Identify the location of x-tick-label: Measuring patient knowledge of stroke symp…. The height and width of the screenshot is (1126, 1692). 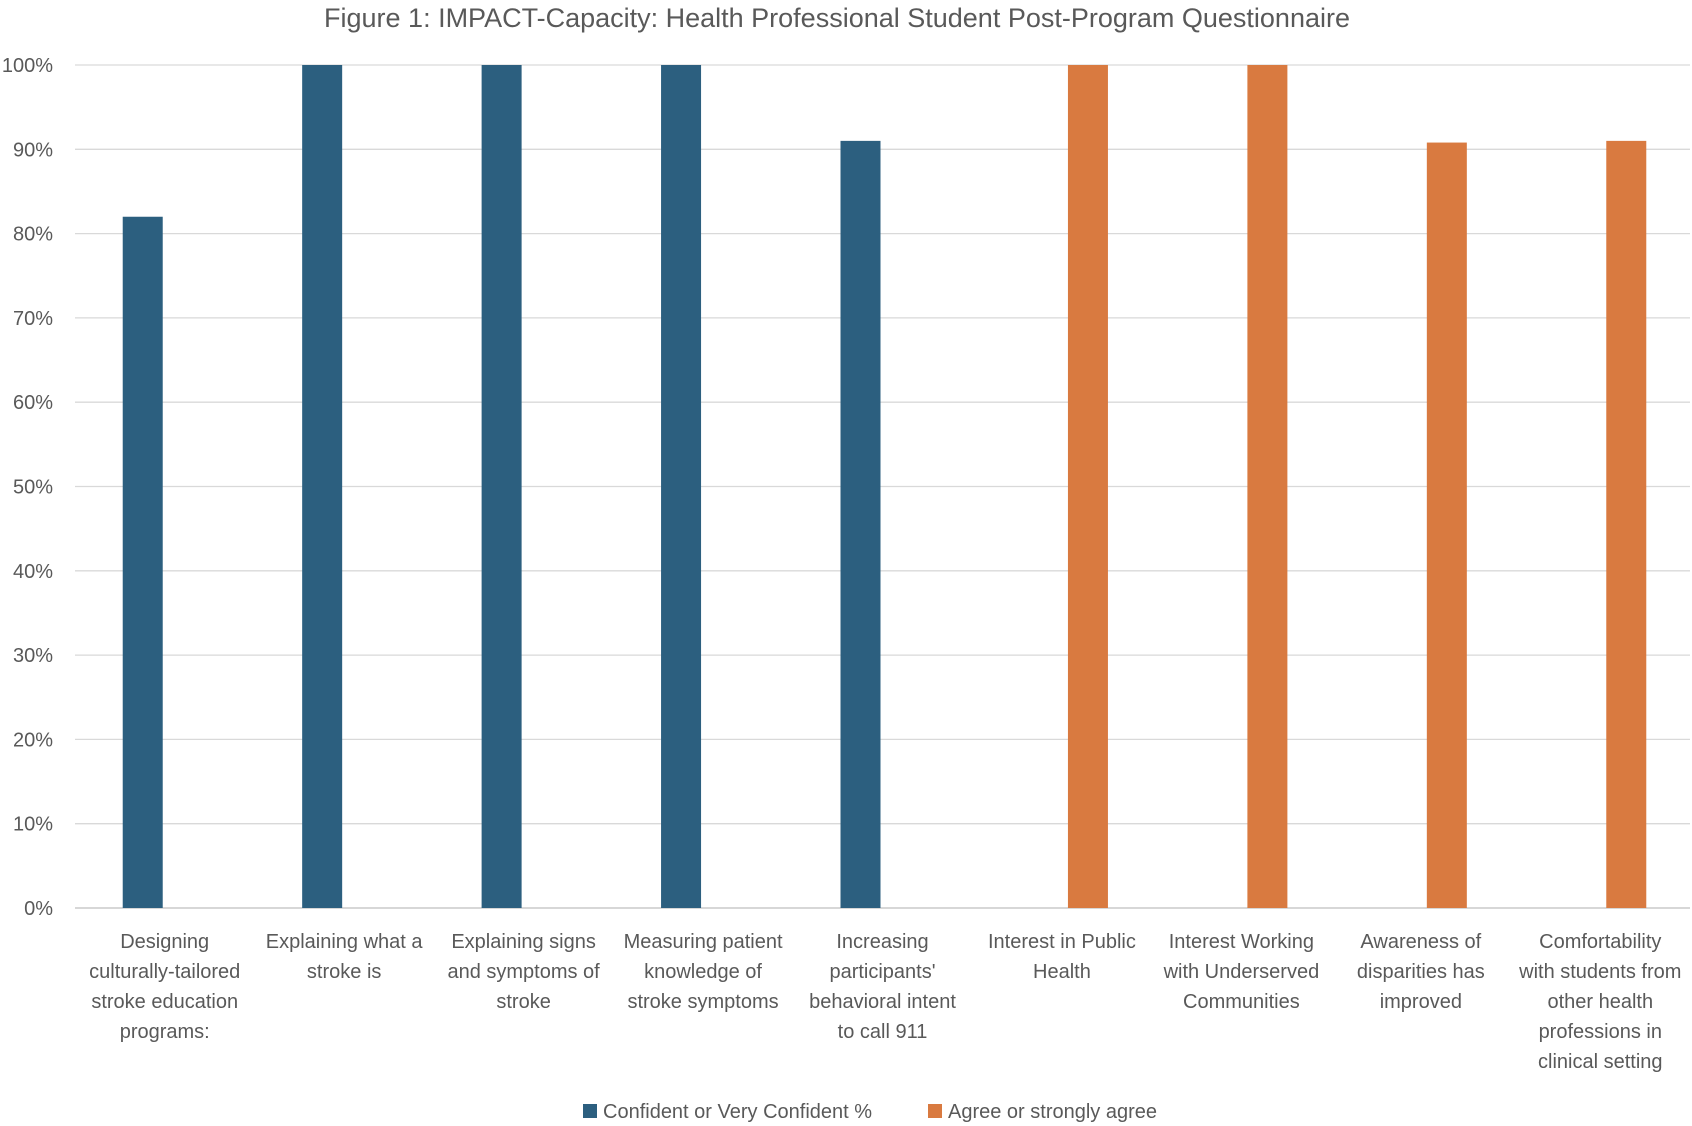
(703, 972).